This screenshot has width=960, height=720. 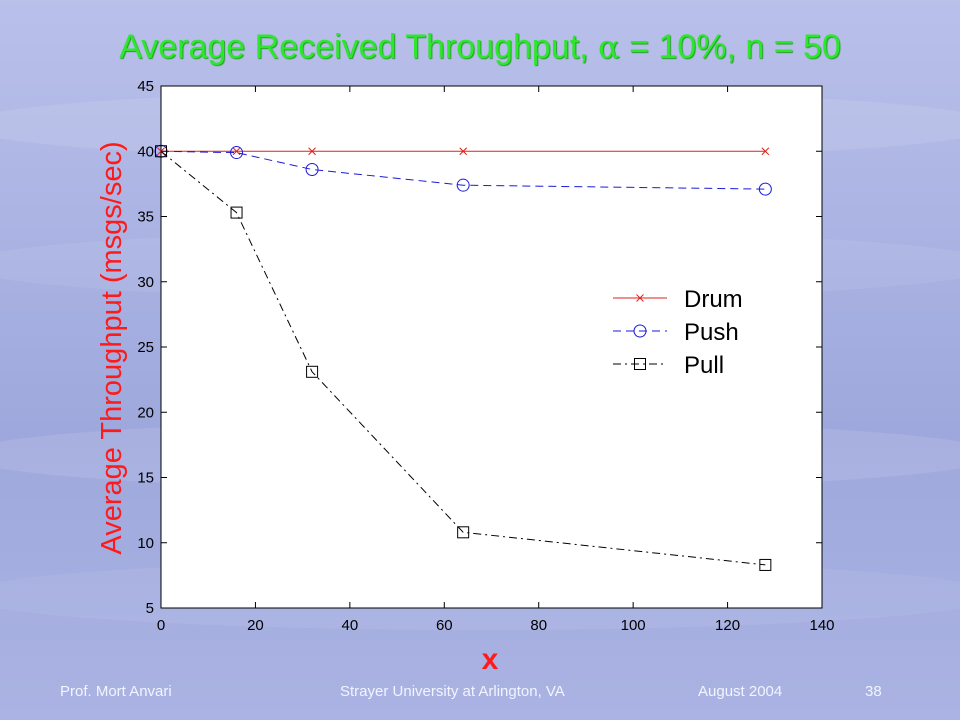 What do you see at coordinates (145, 217) in the screenshot?
I see `y-tick-label: 35` at bounding box center [145, 217].